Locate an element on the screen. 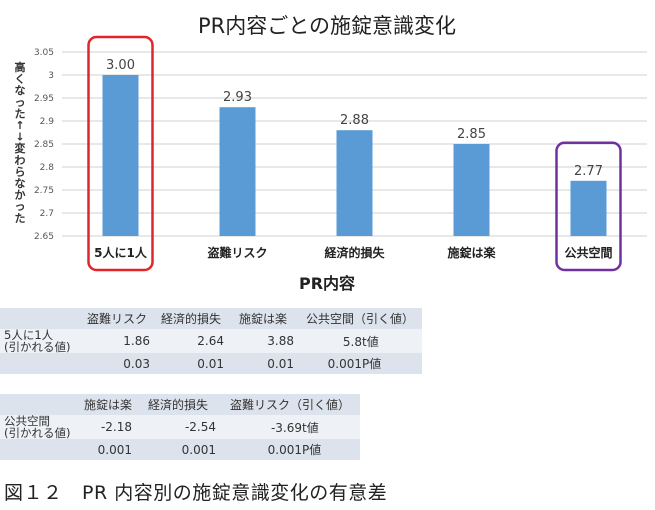 The width and height of the screenshot is (655, 510). y-tick-label: 2.75 is located at coordinates (44, 191).